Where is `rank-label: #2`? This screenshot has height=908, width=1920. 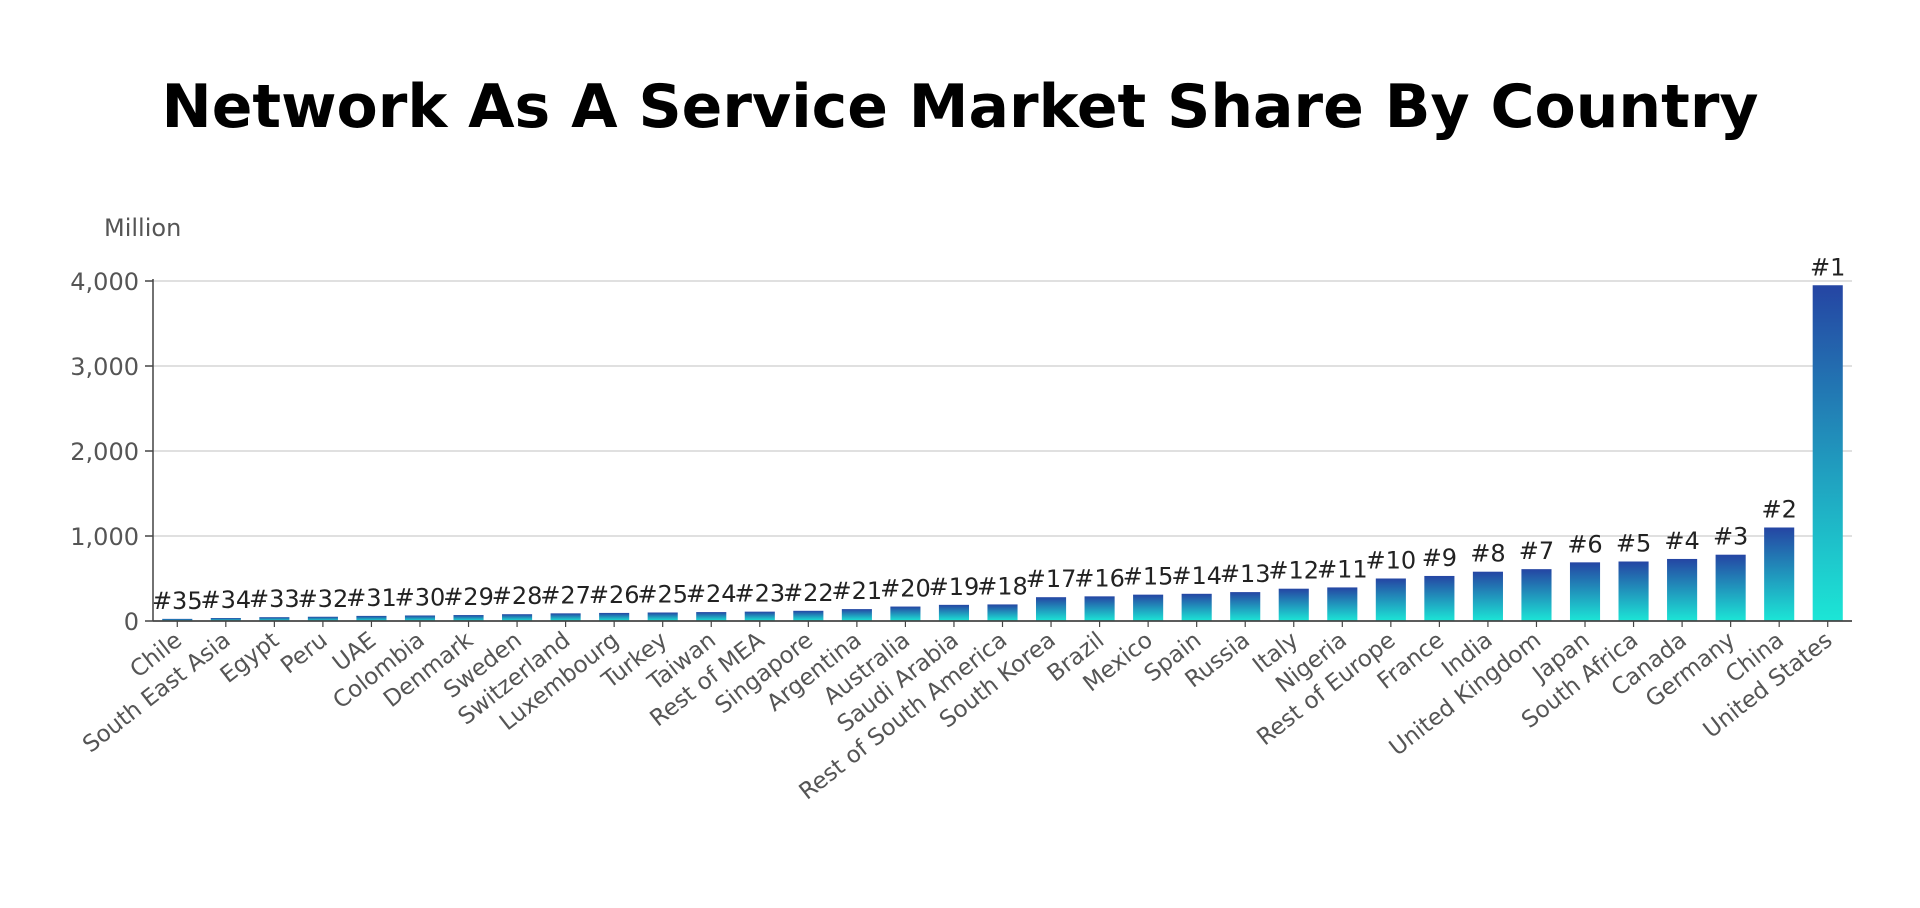
rank-label: #2 is located at coordinates (1778, 510).